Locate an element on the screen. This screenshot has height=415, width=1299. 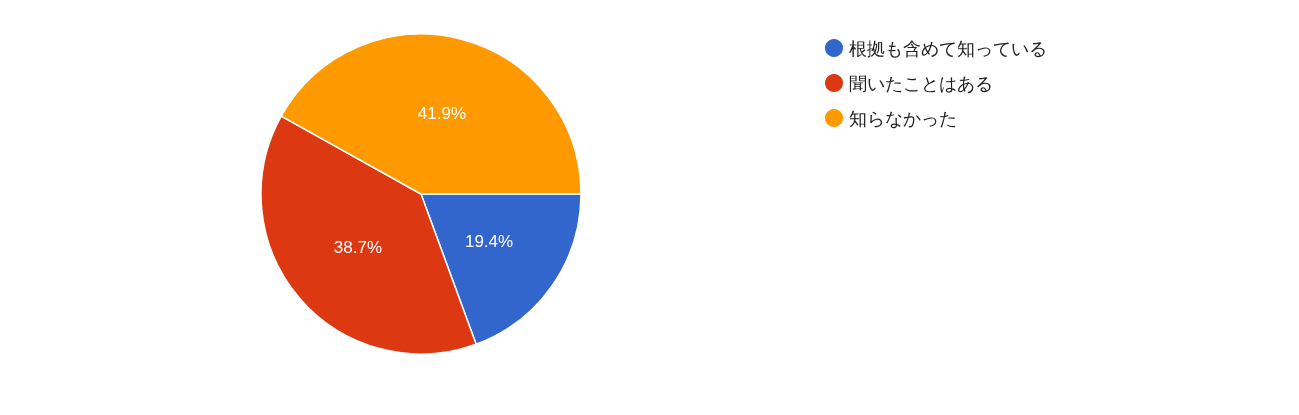
legend-label: 根拠も含めて知っている is located at coordinates (948, 48).